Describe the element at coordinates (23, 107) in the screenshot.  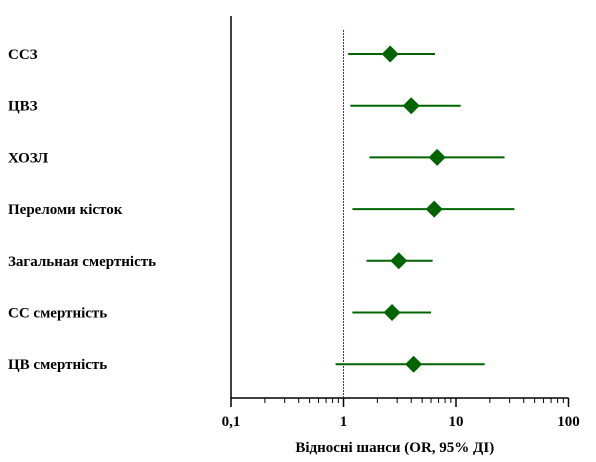
I see `row-label: ЦВЗ` at that location.